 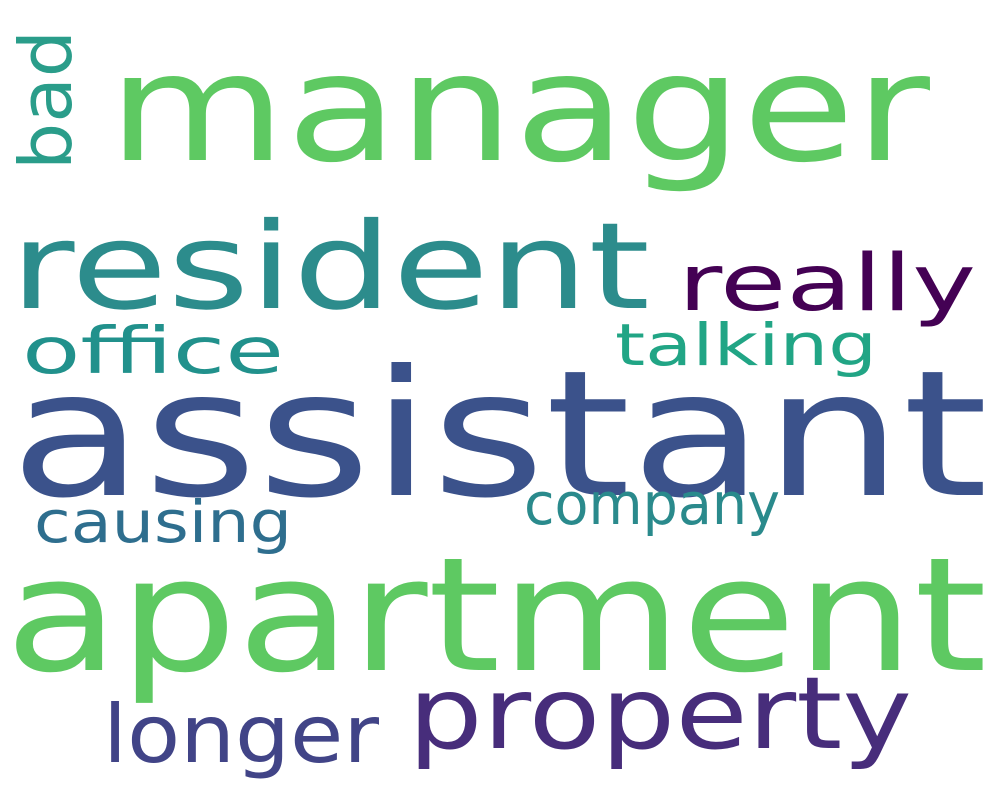 I want to click on word-resident: resident, so click(x=330, y=267).